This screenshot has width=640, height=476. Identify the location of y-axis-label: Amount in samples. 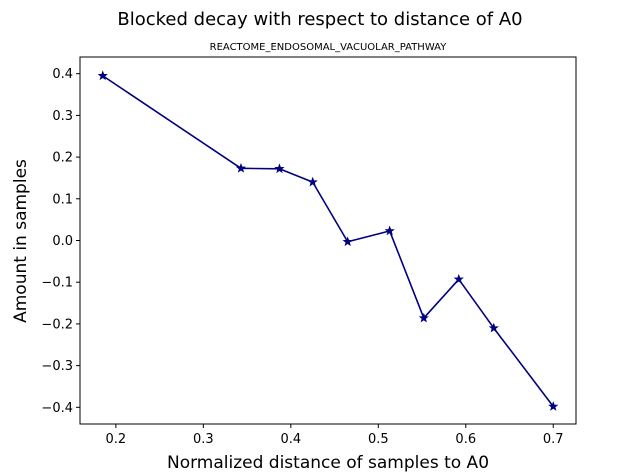
(21, 241).